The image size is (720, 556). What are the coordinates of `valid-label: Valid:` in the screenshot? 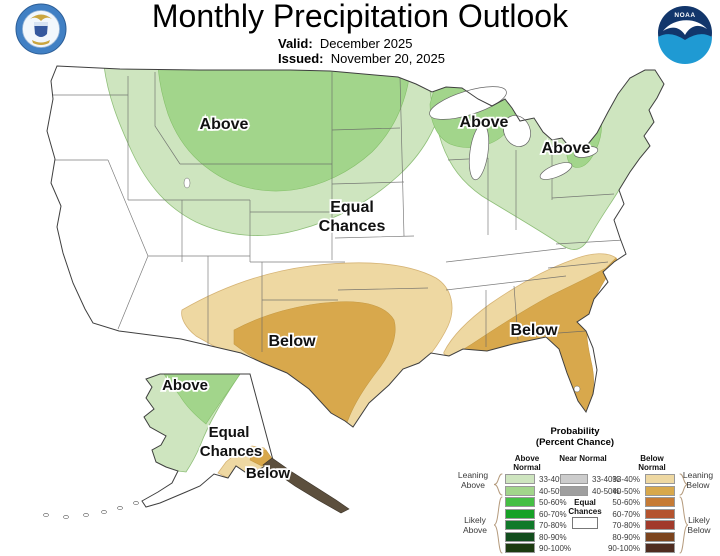 It's located at (295, 43).